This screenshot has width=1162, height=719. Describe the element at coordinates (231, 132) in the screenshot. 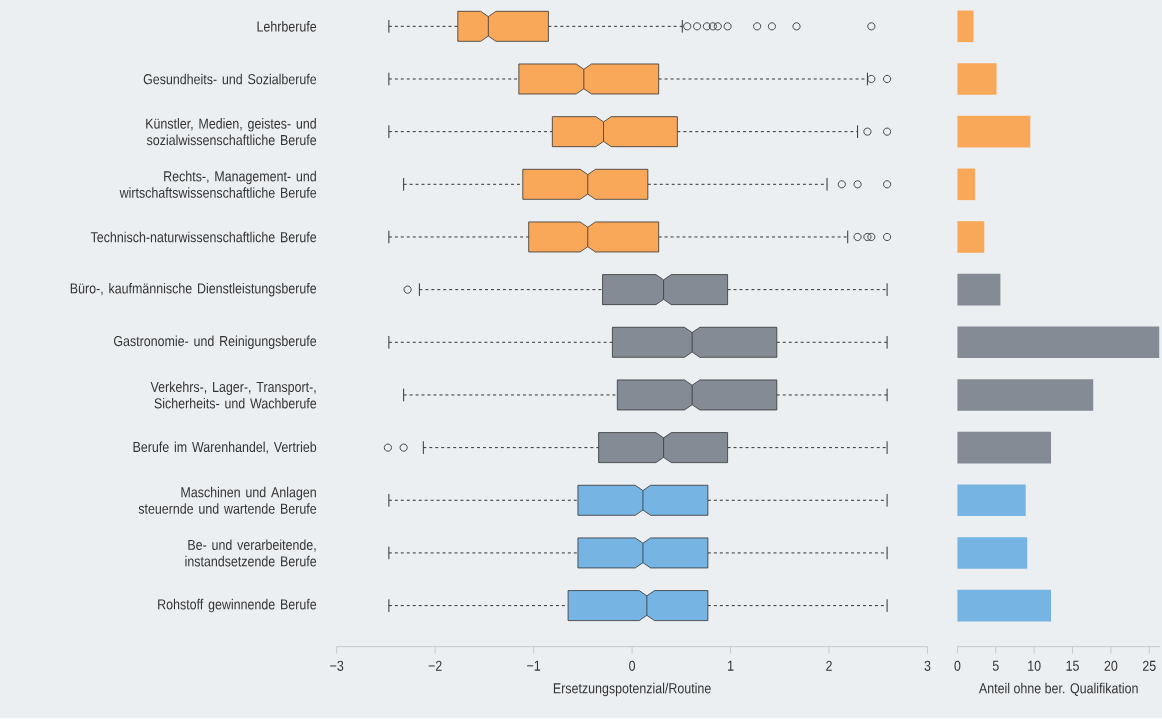

I see `y-tick-label: Künstler, Medien, geistes- und sozialwissenschaftliche Berufe` at that location.